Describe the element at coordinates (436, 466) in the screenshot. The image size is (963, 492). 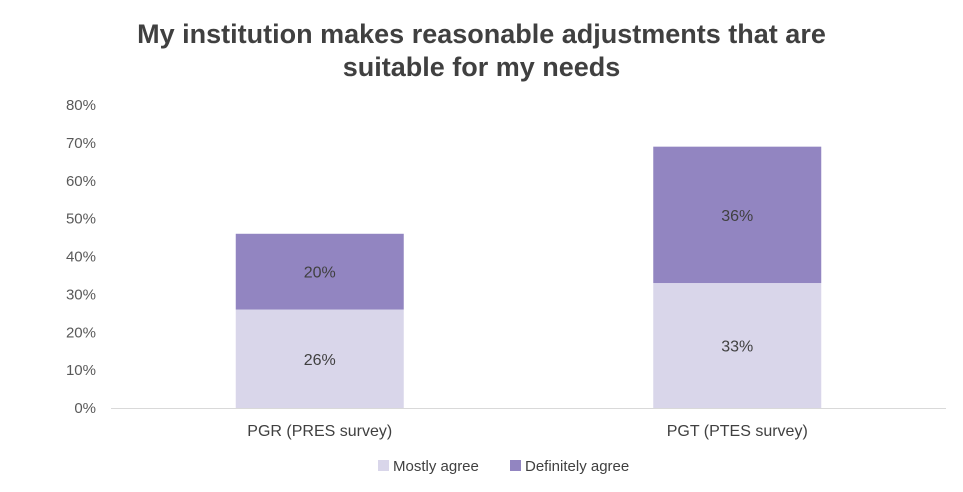
I see `legend-label: Mostly agree` at that location.